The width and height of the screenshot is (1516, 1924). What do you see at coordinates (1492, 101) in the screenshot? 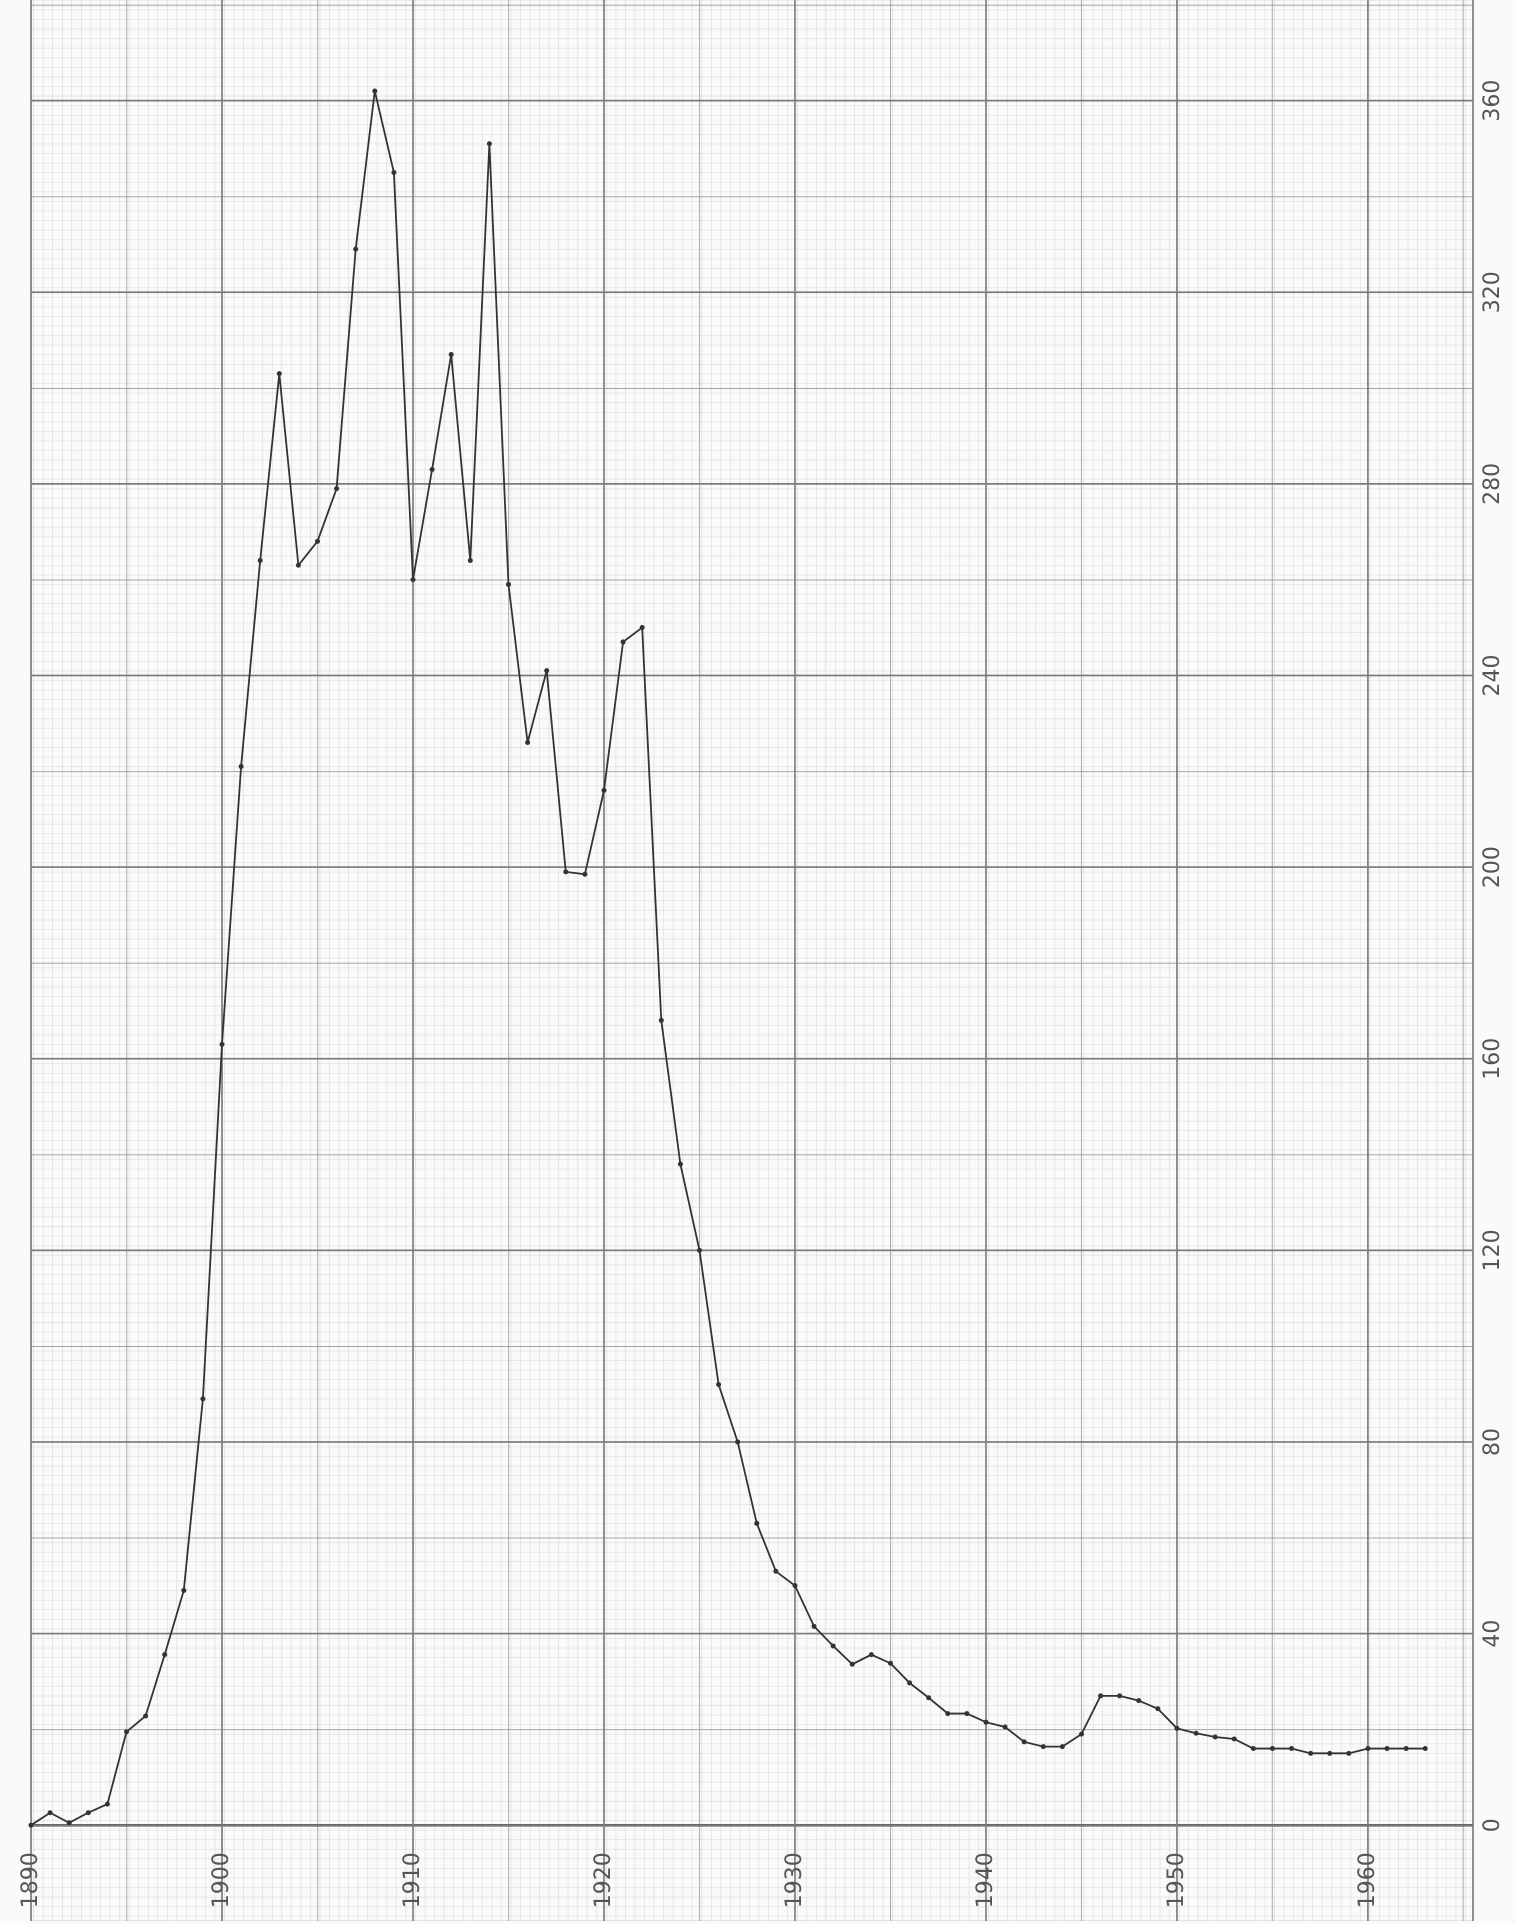
I see `y-tick-label: 360` at bounding box center [1492, 101].